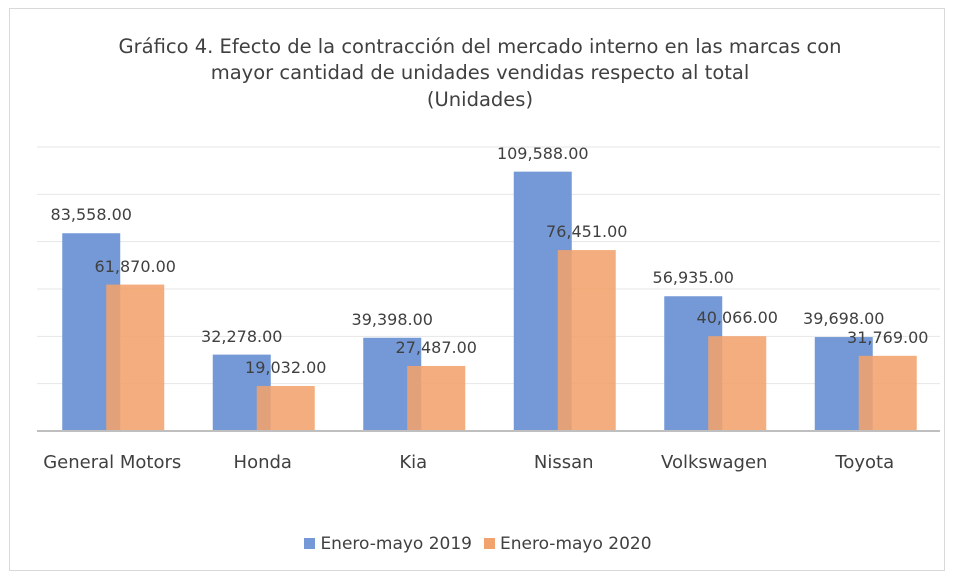  Describe the element at coordinates (888, 337) in the screenshot. I see `data-label: 31,769.00` at that location.